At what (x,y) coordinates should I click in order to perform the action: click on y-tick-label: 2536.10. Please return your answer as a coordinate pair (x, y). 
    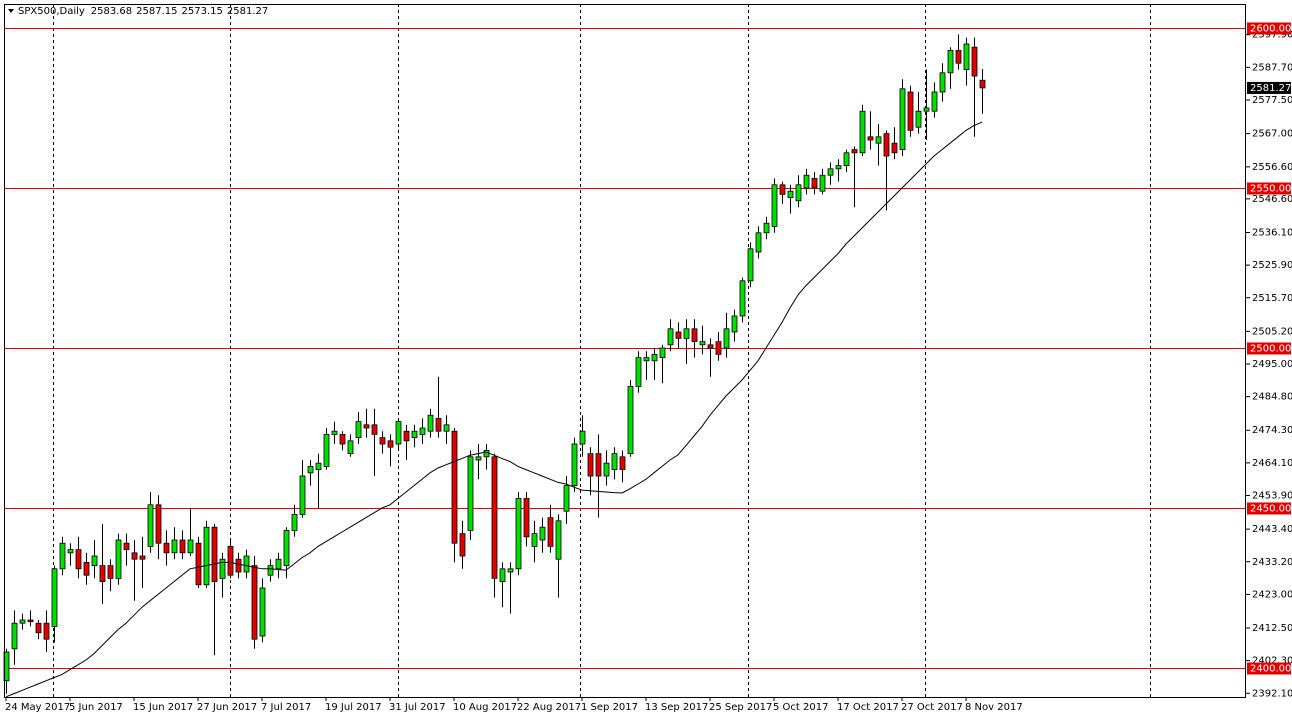
    Looking at the image, I should click on (1272, 232).